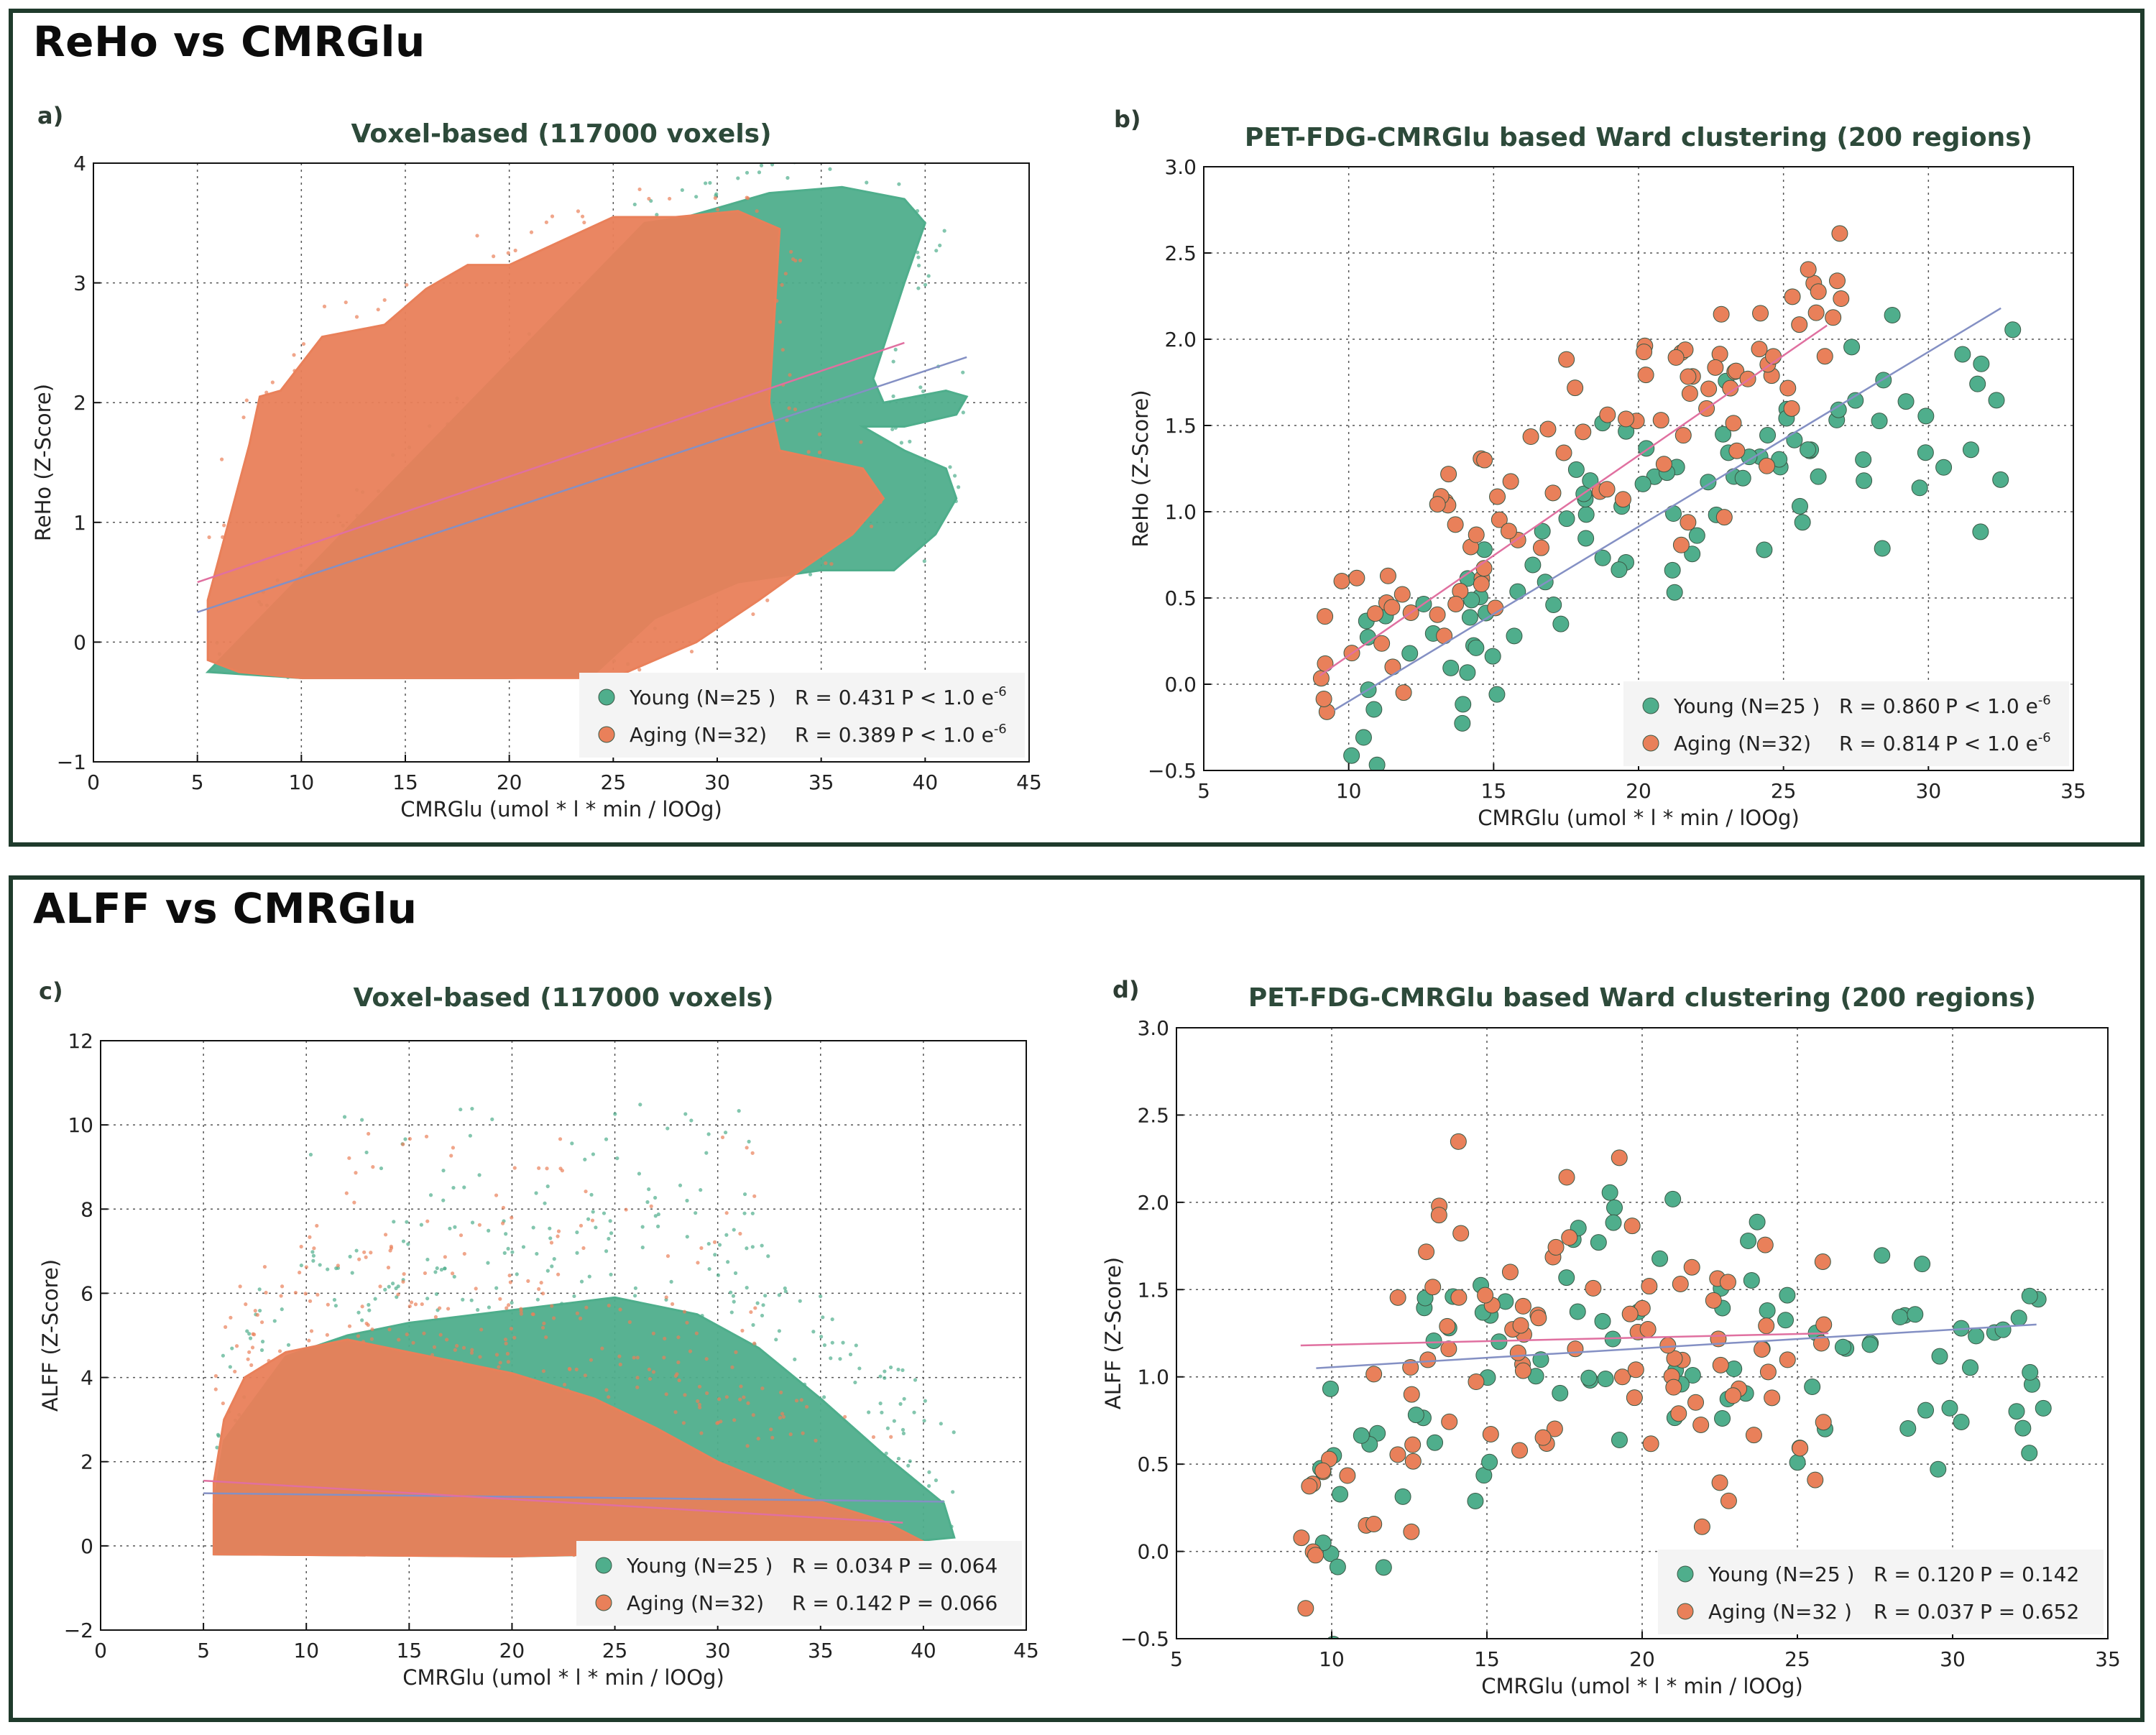 This screenshot has width=2156, height=1735. Describe the element at coordinates (1029, 782) in the screenshot. I see `x-tick-label: 45` at that location.